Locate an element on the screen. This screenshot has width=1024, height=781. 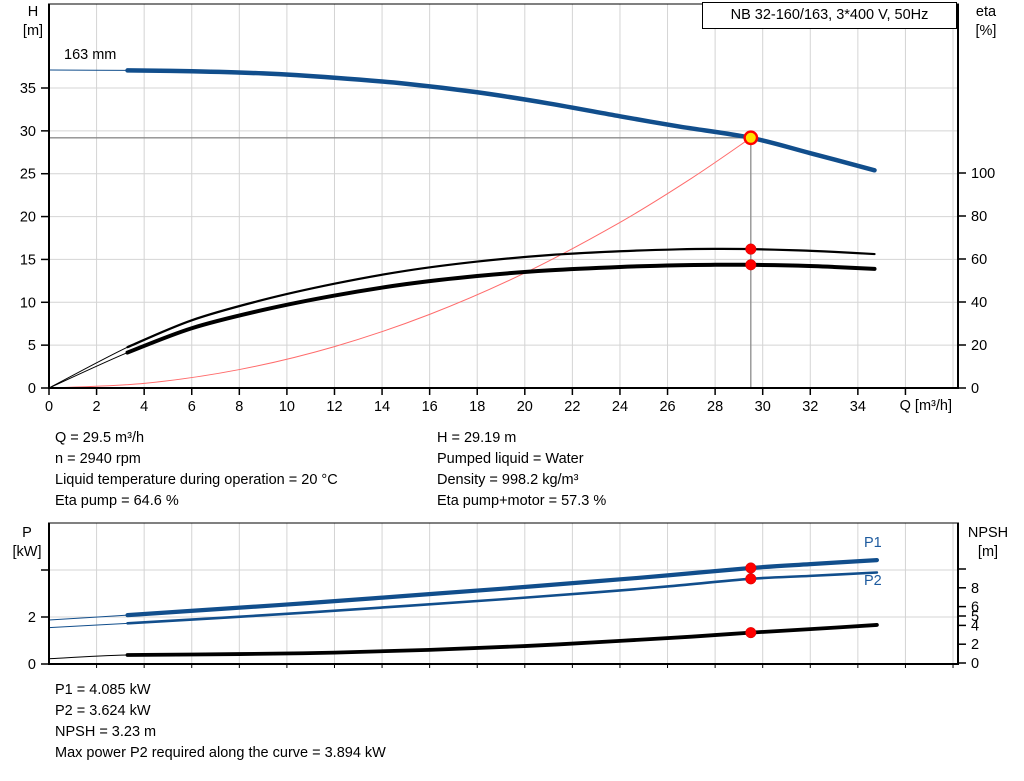
p-axis-title-line1: P is located at coordinates (27, 533).